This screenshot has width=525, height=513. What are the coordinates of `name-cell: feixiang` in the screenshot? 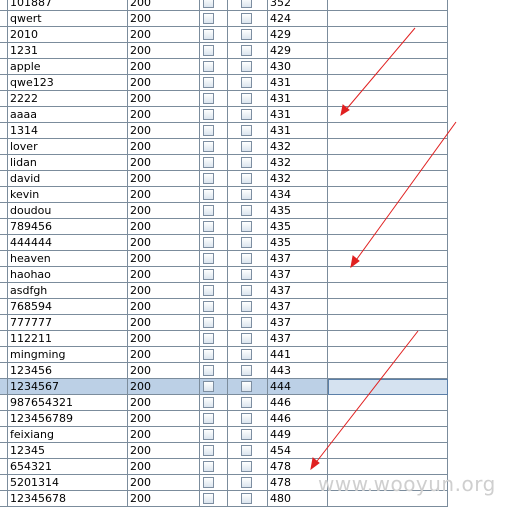 It's located at (68, 435).